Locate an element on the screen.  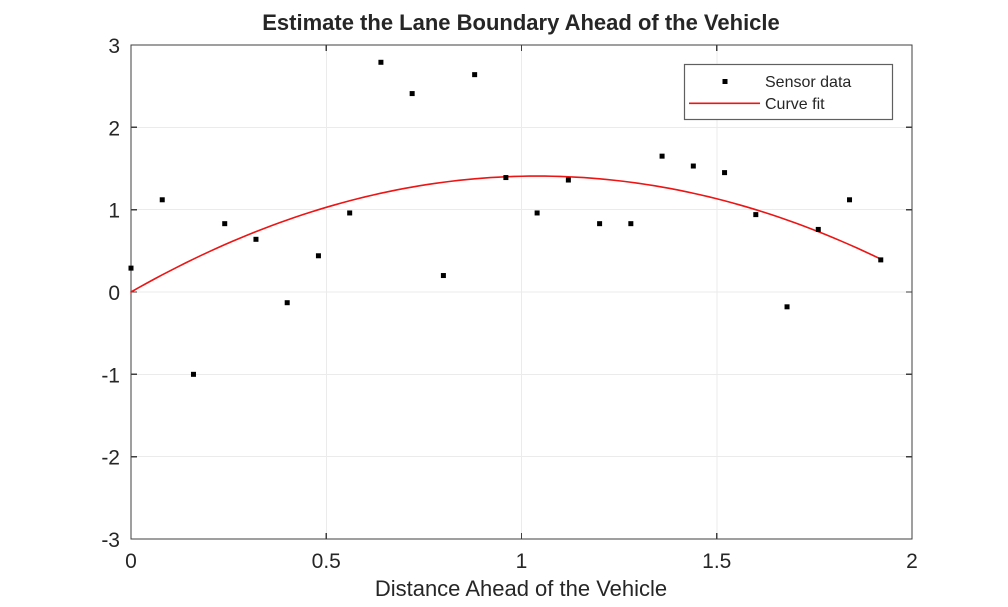
y-tick-label: 3 is located at coordinates (114, 46).